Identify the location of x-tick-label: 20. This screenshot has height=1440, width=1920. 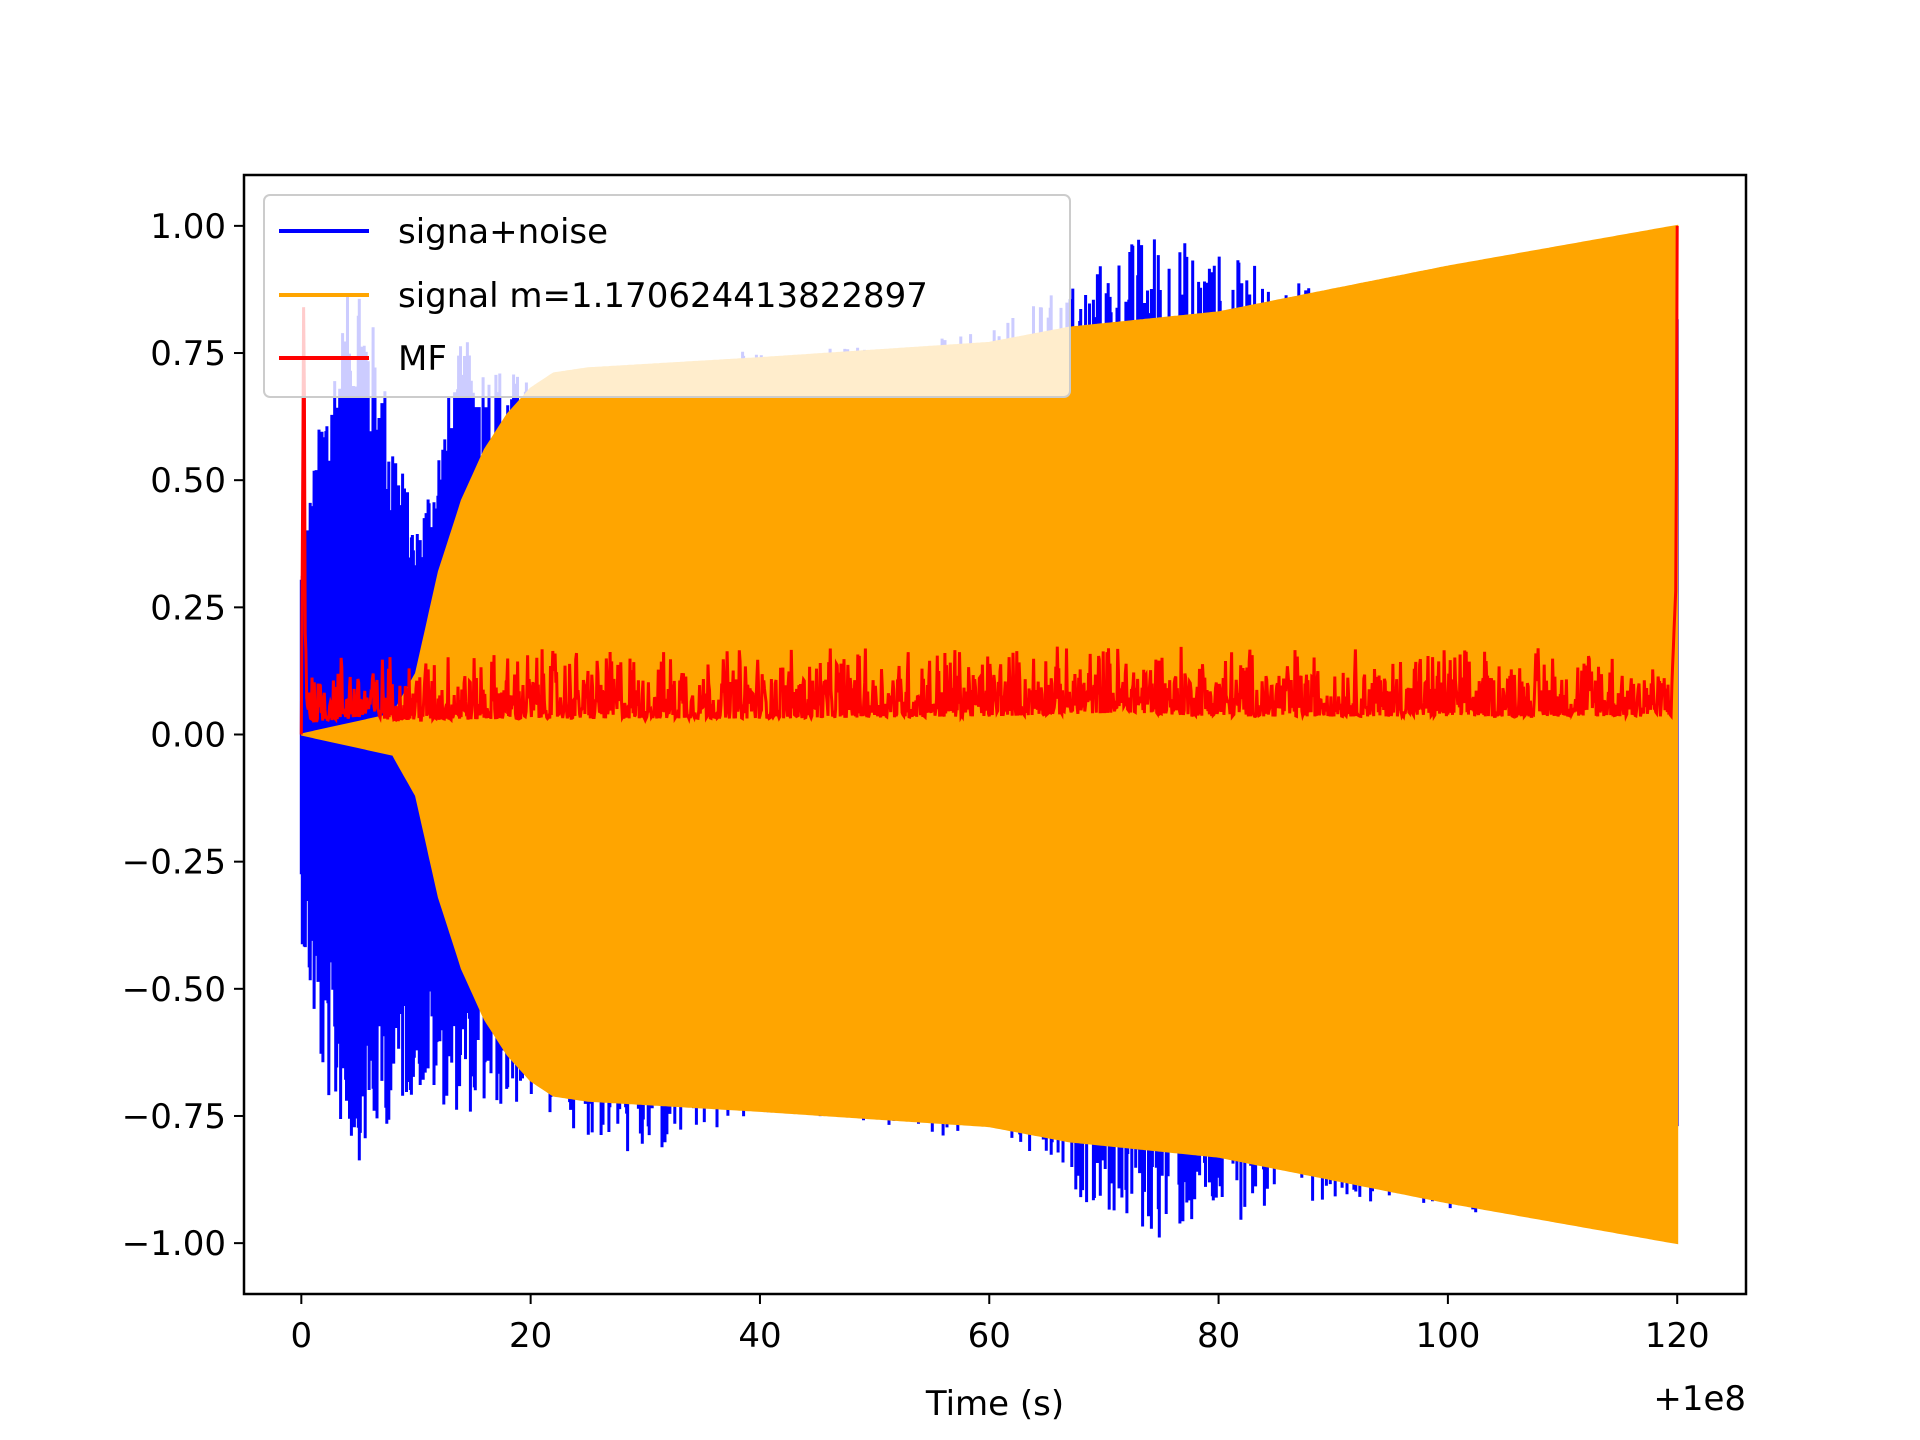
(530, 1336).